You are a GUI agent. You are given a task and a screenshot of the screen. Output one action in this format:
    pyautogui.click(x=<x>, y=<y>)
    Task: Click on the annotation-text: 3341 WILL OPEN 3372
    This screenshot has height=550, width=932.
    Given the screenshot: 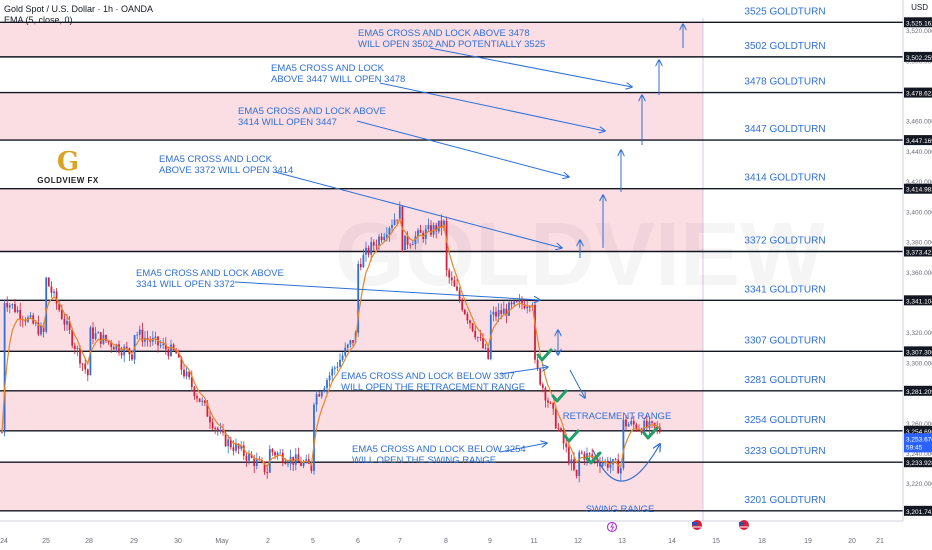 What is the action you would take?
    pyautogui.click(x=185, y=284)
    